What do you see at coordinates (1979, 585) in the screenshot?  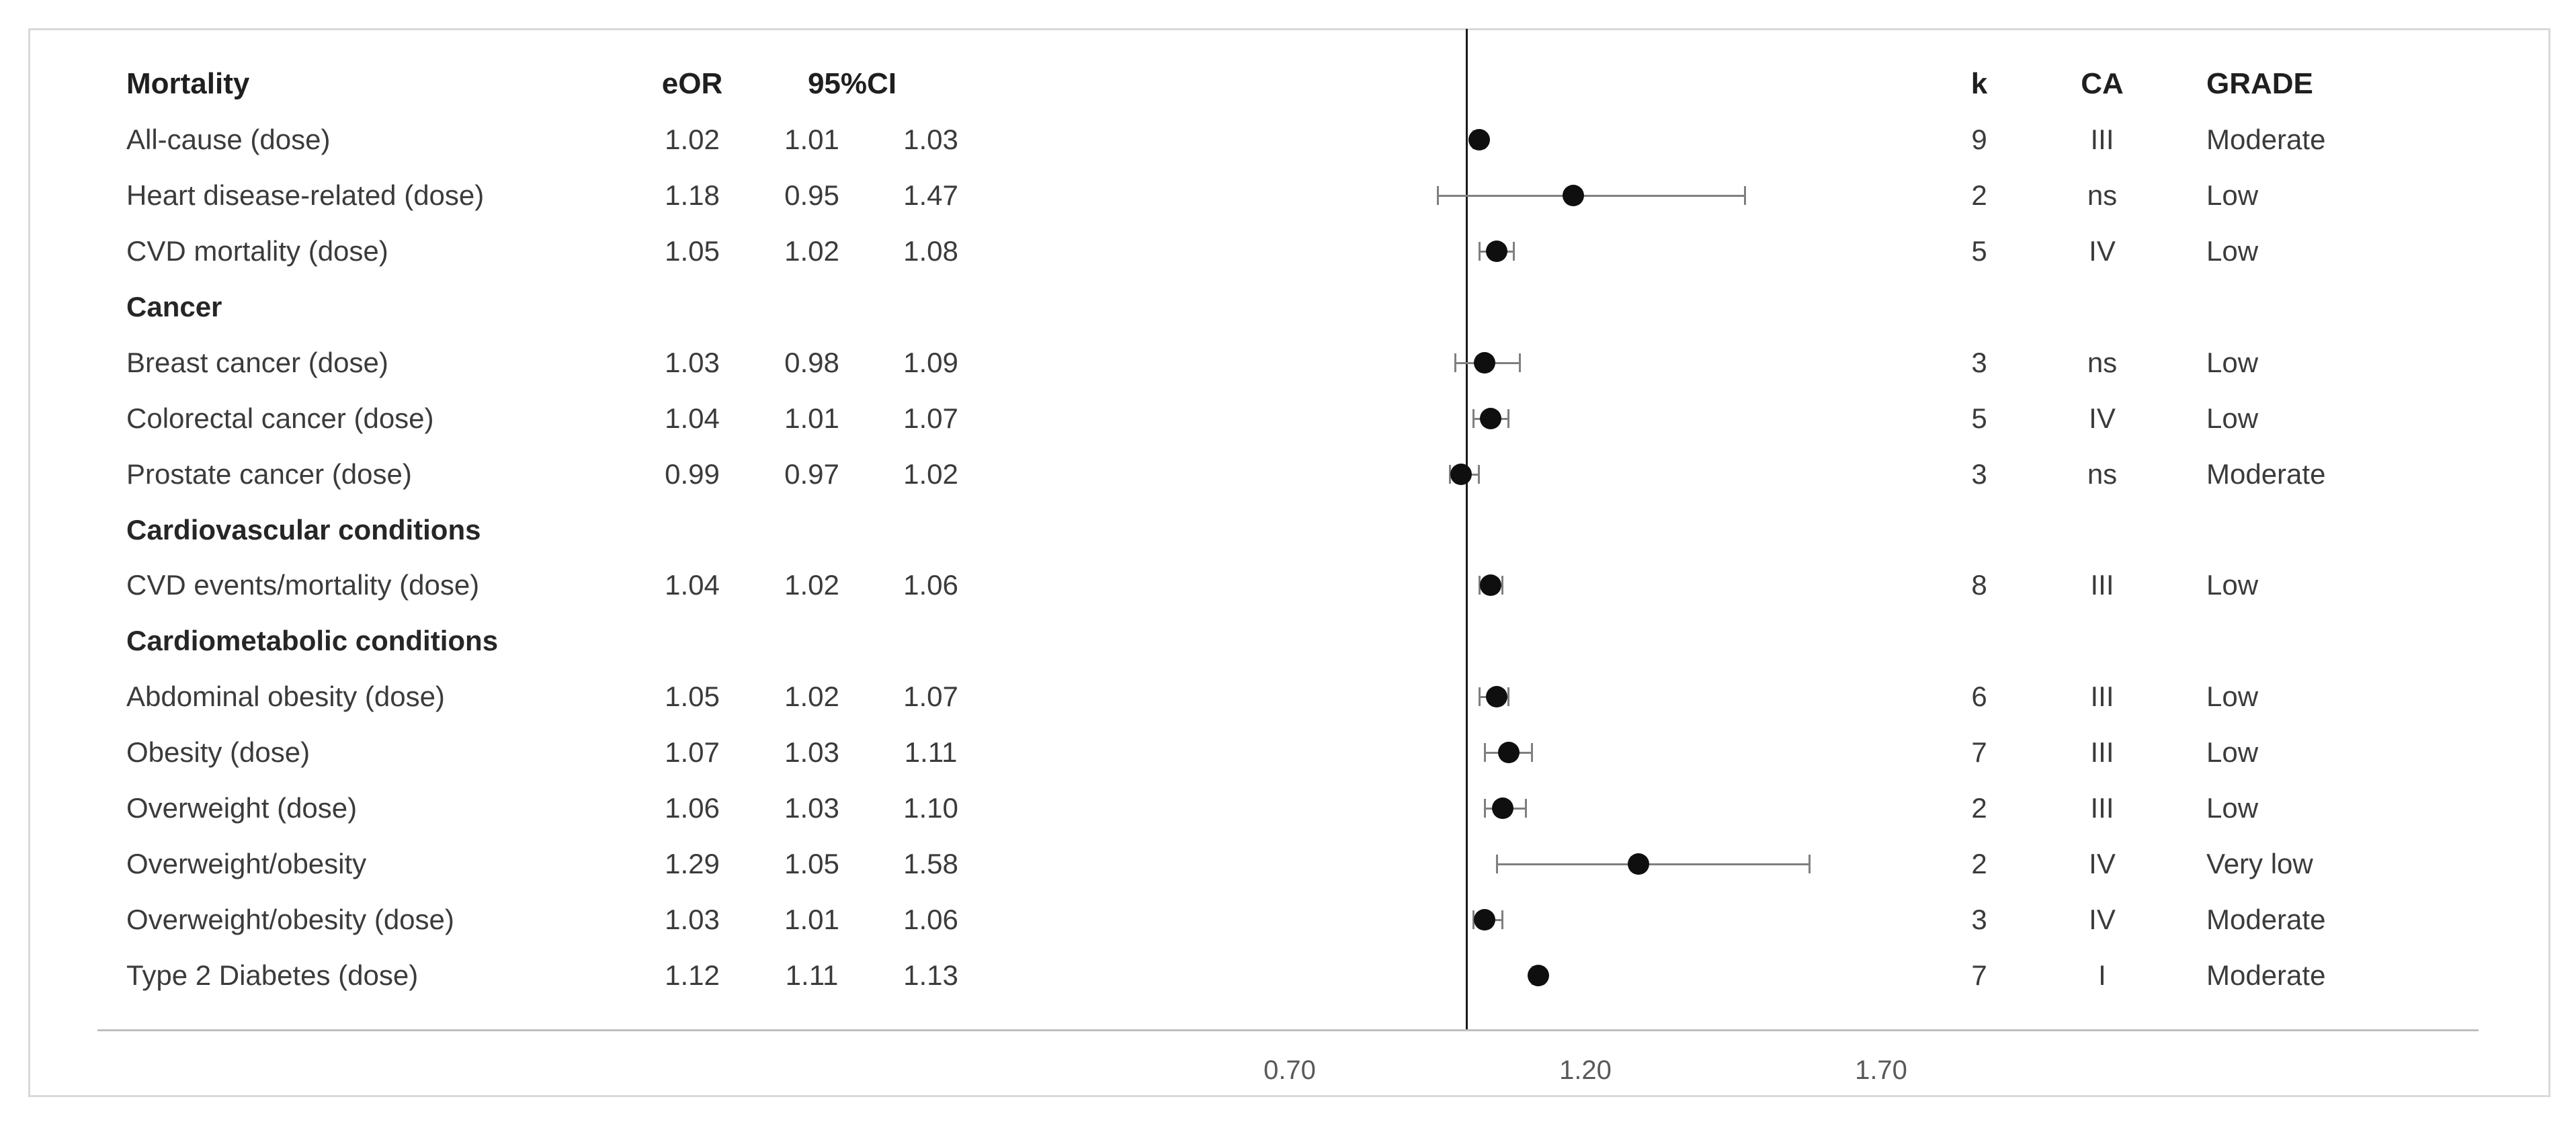 I see `k-value: 8` at bounding box center [1979, 585].